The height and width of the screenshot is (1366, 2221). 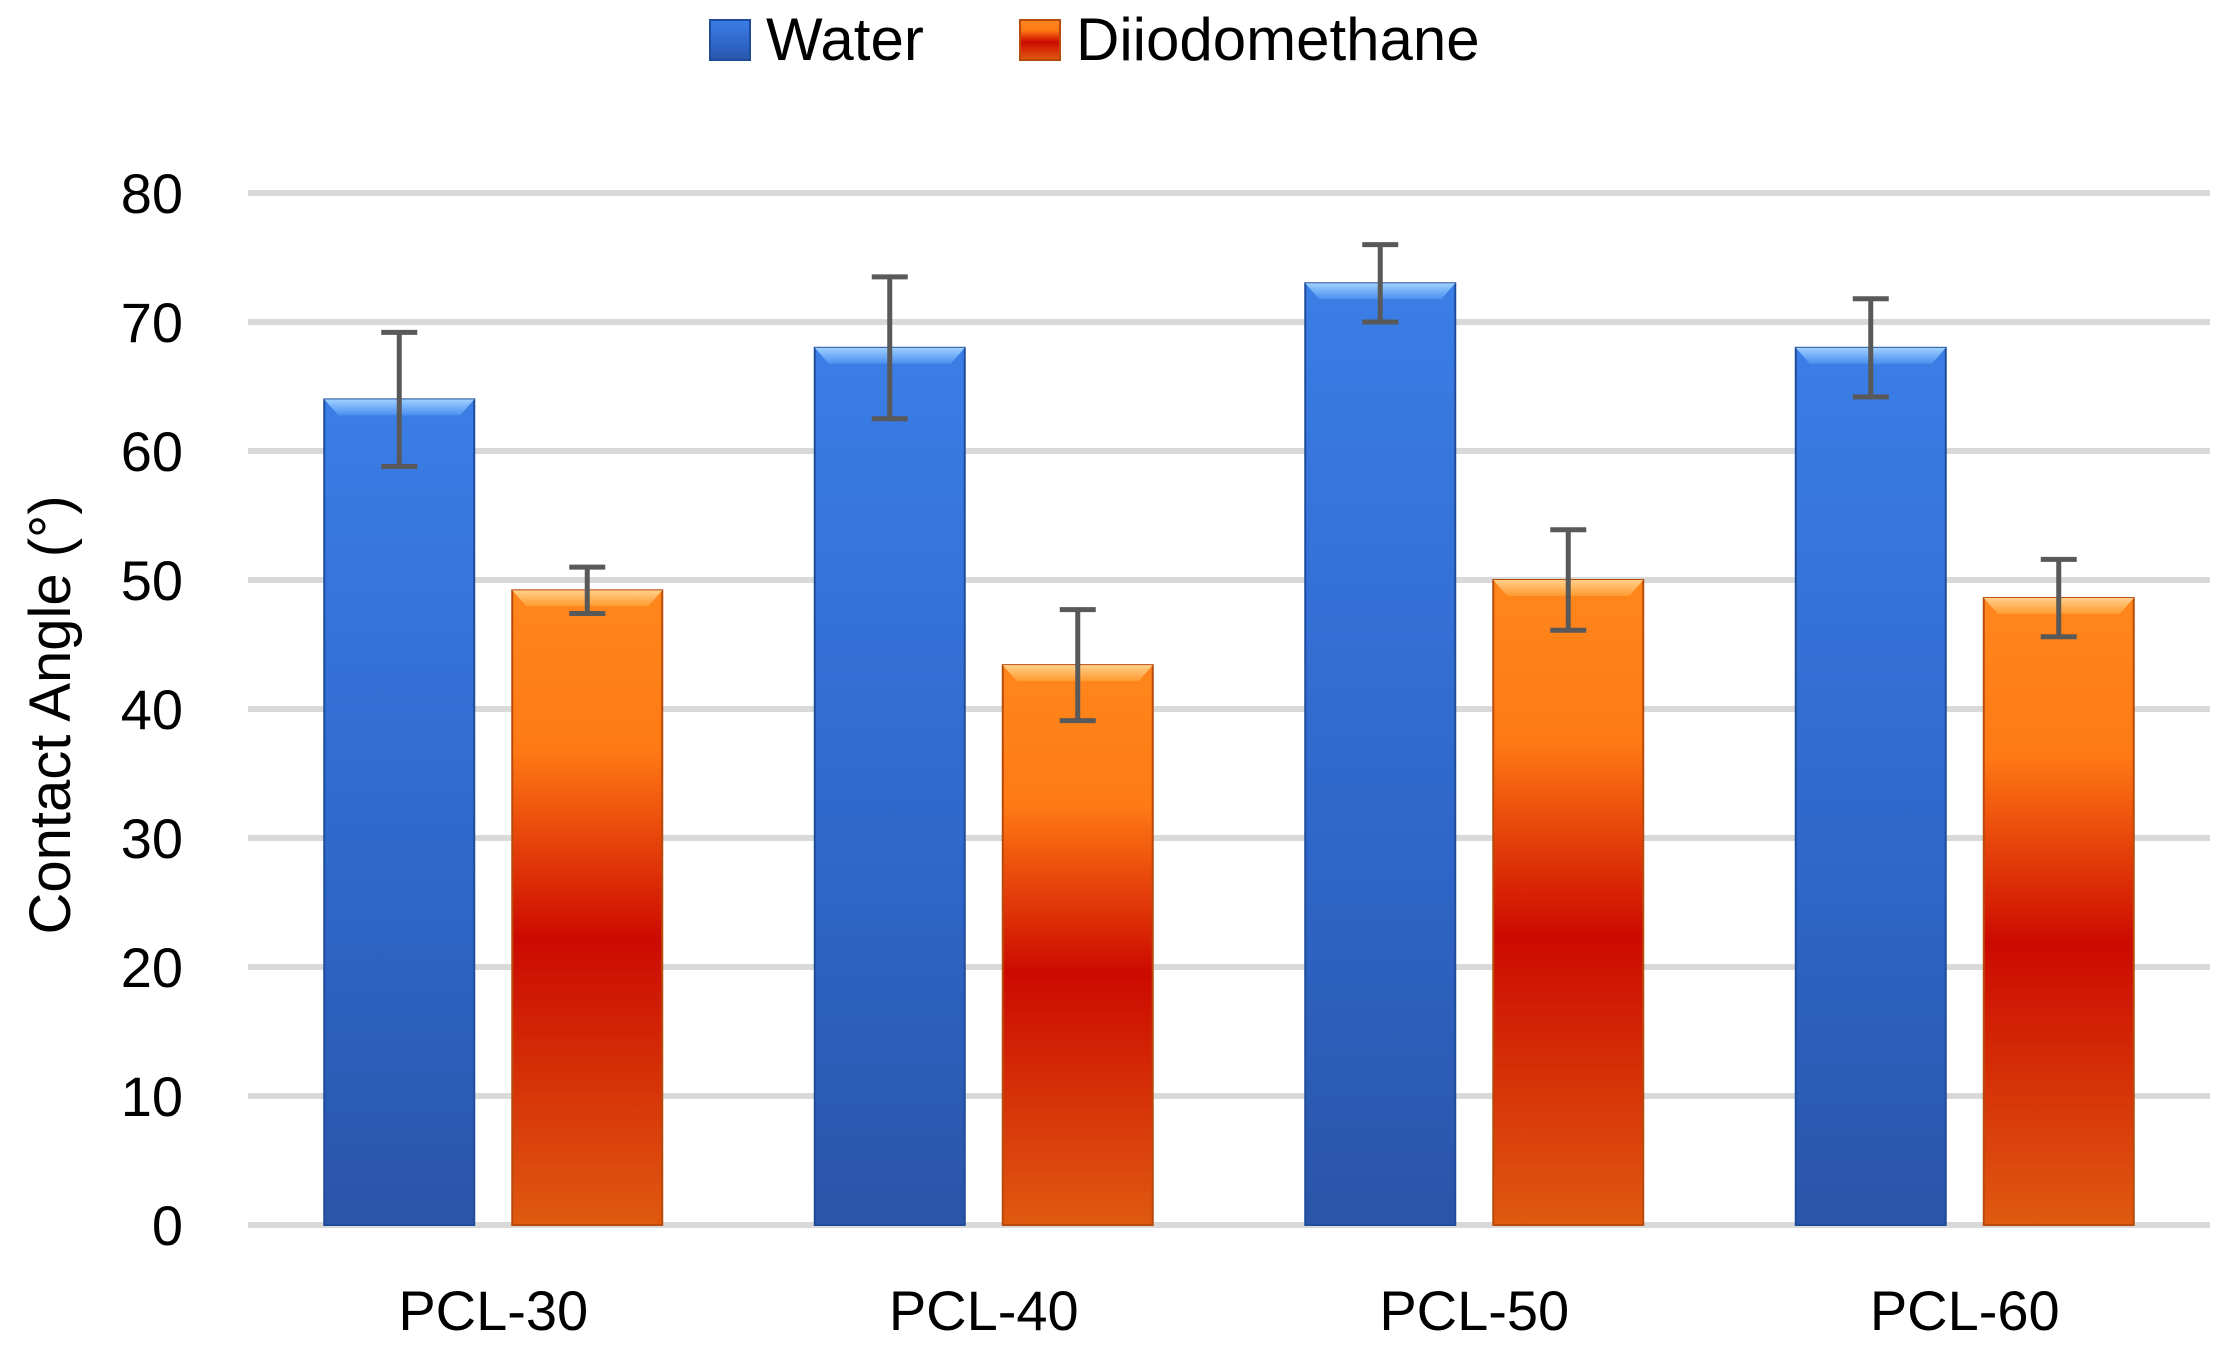 What do you see at coordinates (152, 451) in the screenshot?
I see `y-tick-label-60: 60` at bounding box center [152, 451].